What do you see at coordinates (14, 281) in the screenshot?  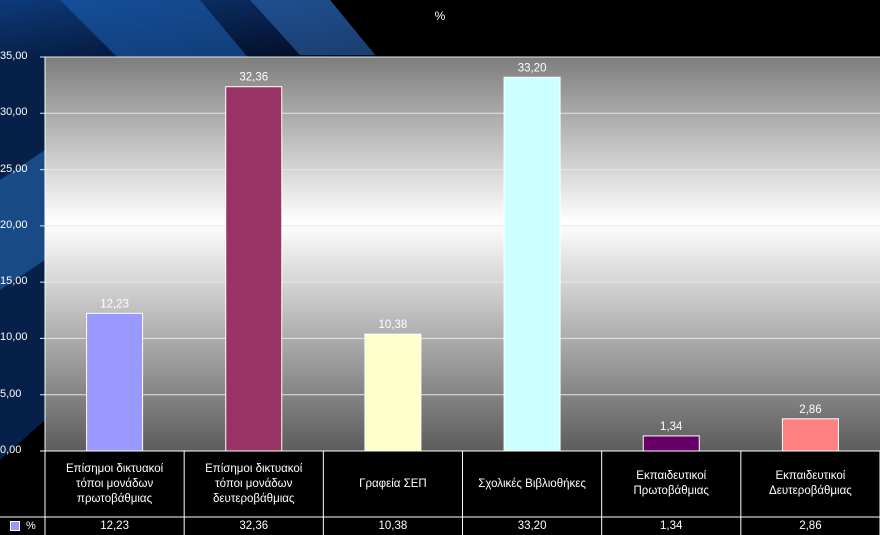 I see `y-tick-label: 15,00` at bounding box center [14, 281].